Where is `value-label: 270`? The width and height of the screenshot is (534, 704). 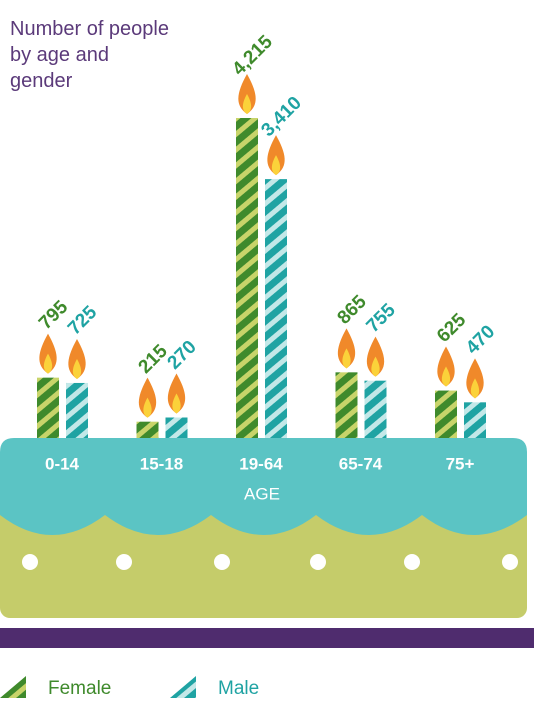 value-label: 270 is located at coordinates (182, 355).